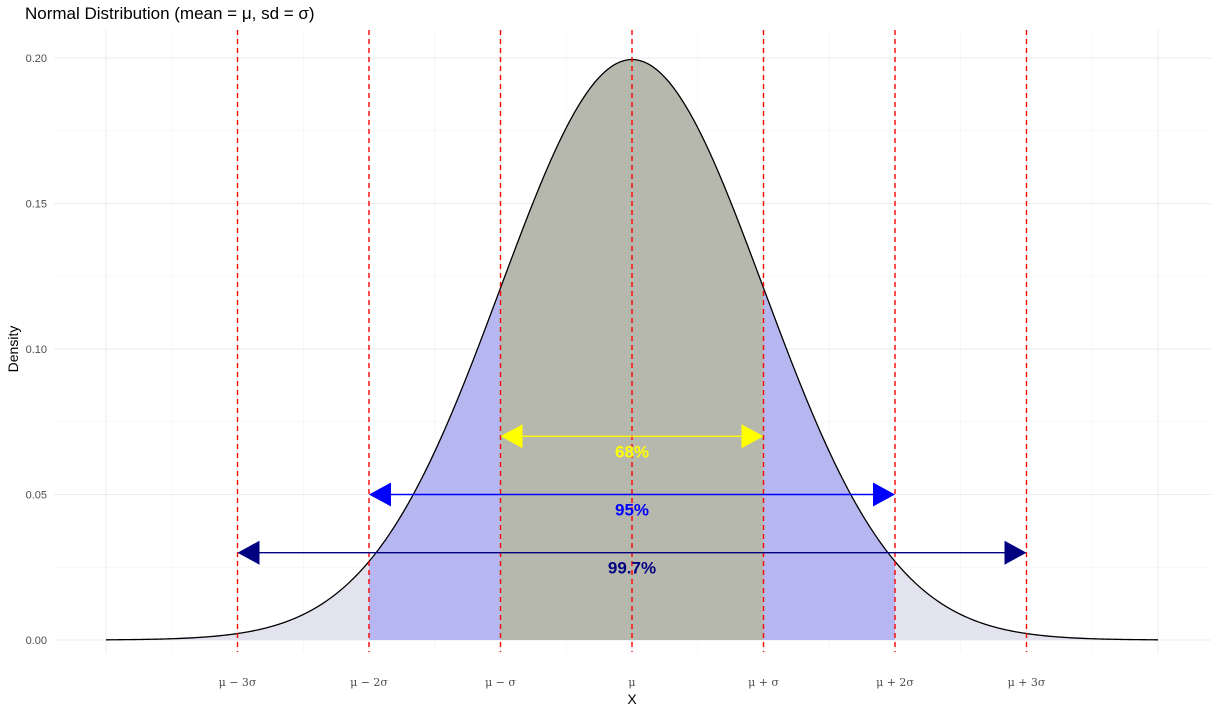 This screenshot has height=714, width=1219. I want to click on y-tick-label: 0.10, so click(36, 350).